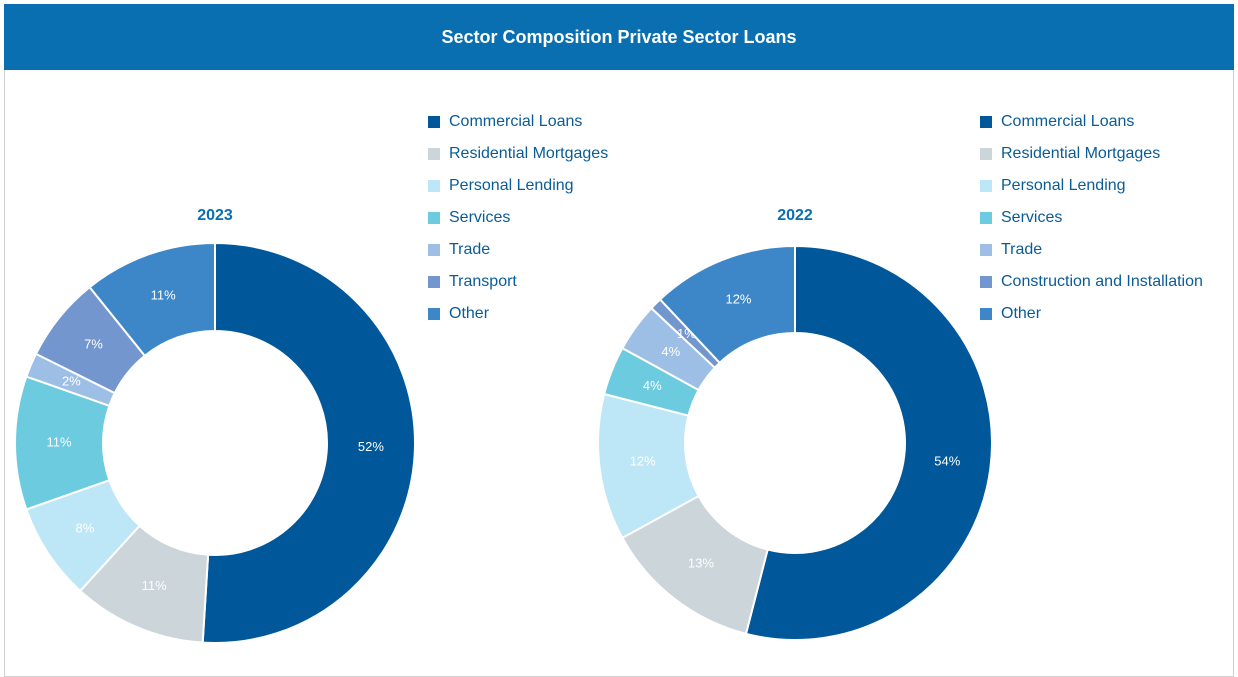 This screenshot has height=677, width=1238. I want to click on donut-title: 2023, so click(215, 215).